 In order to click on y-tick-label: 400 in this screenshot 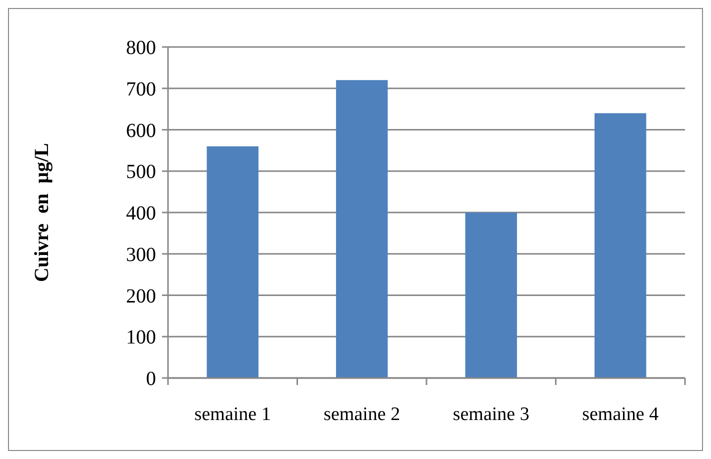, I will do `click(141, 213)`.